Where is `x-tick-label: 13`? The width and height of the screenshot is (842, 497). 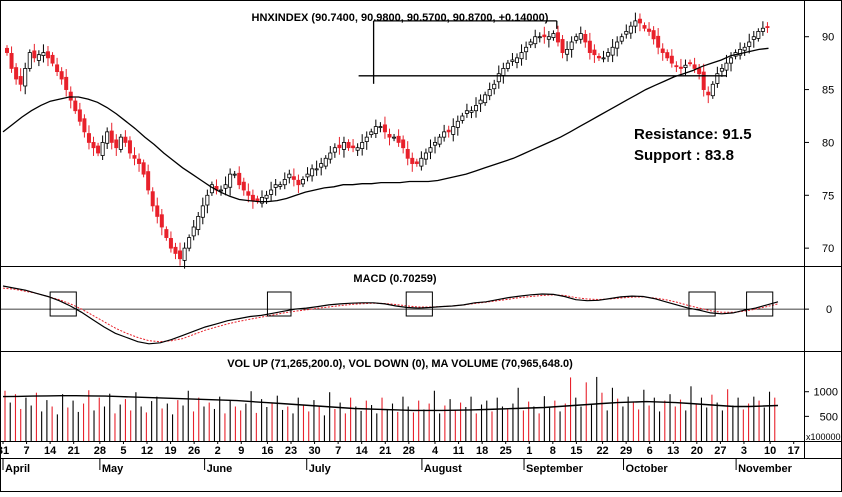
x-tick-label: 13 is located at coordinates (673, 451).